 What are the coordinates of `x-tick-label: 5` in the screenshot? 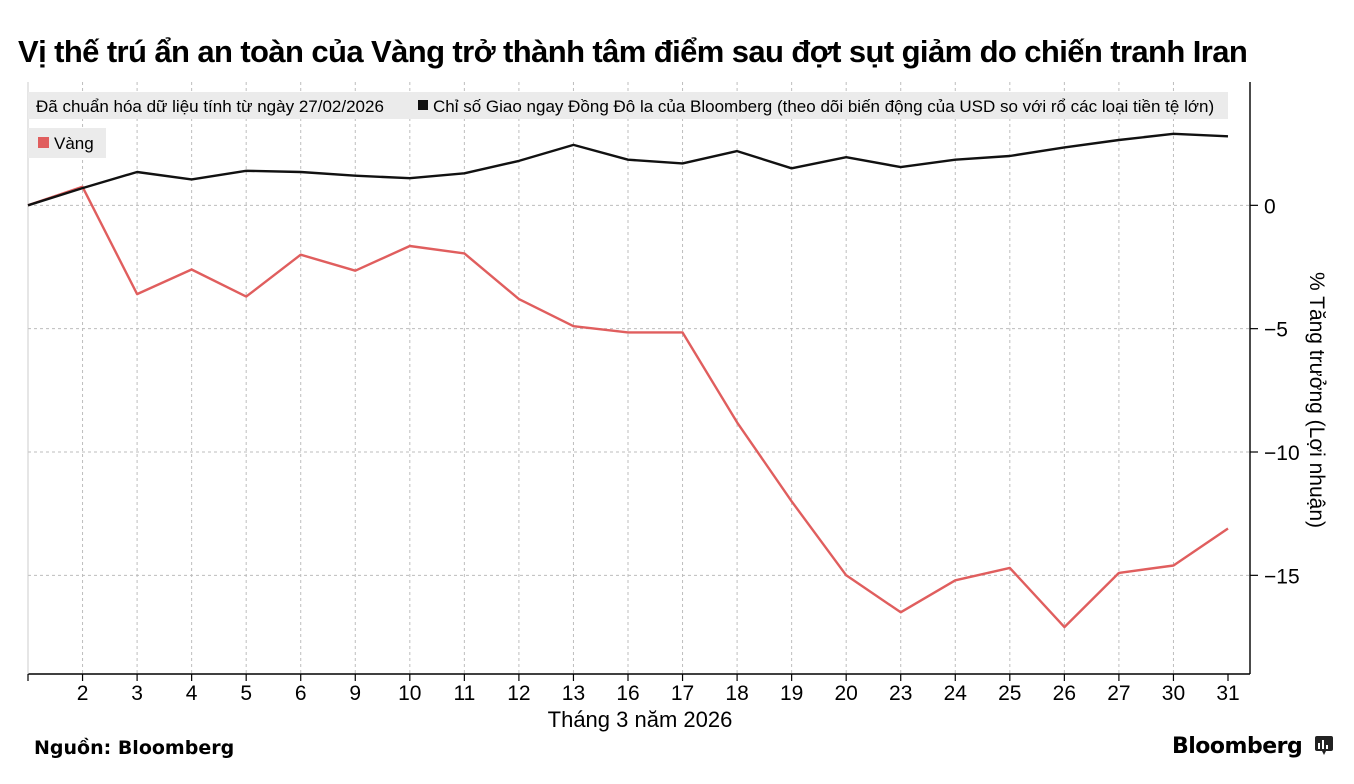 It's located at (246, 693).